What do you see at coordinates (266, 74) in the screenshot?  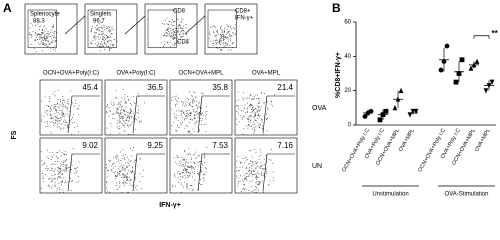 I see `column-header: OVA+MPL` at bounding box center [266, 74].